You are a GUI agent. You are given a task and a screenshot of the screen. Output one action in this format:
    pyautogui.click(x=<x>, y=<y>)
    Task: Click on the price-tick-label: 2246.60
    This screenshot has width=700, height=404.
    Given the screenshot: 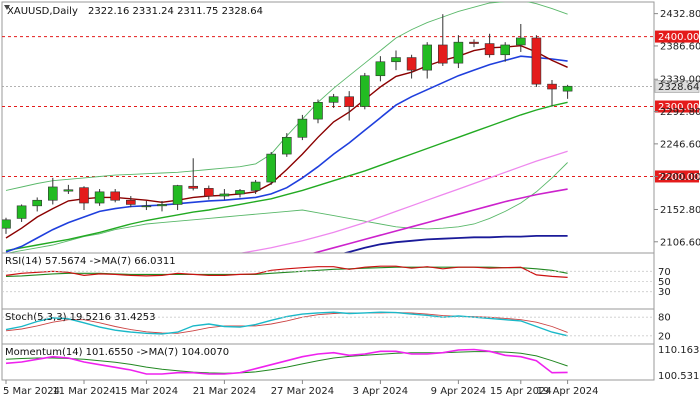 What is the action you would take?
    pyautogui.click(x=680, y=144)
    